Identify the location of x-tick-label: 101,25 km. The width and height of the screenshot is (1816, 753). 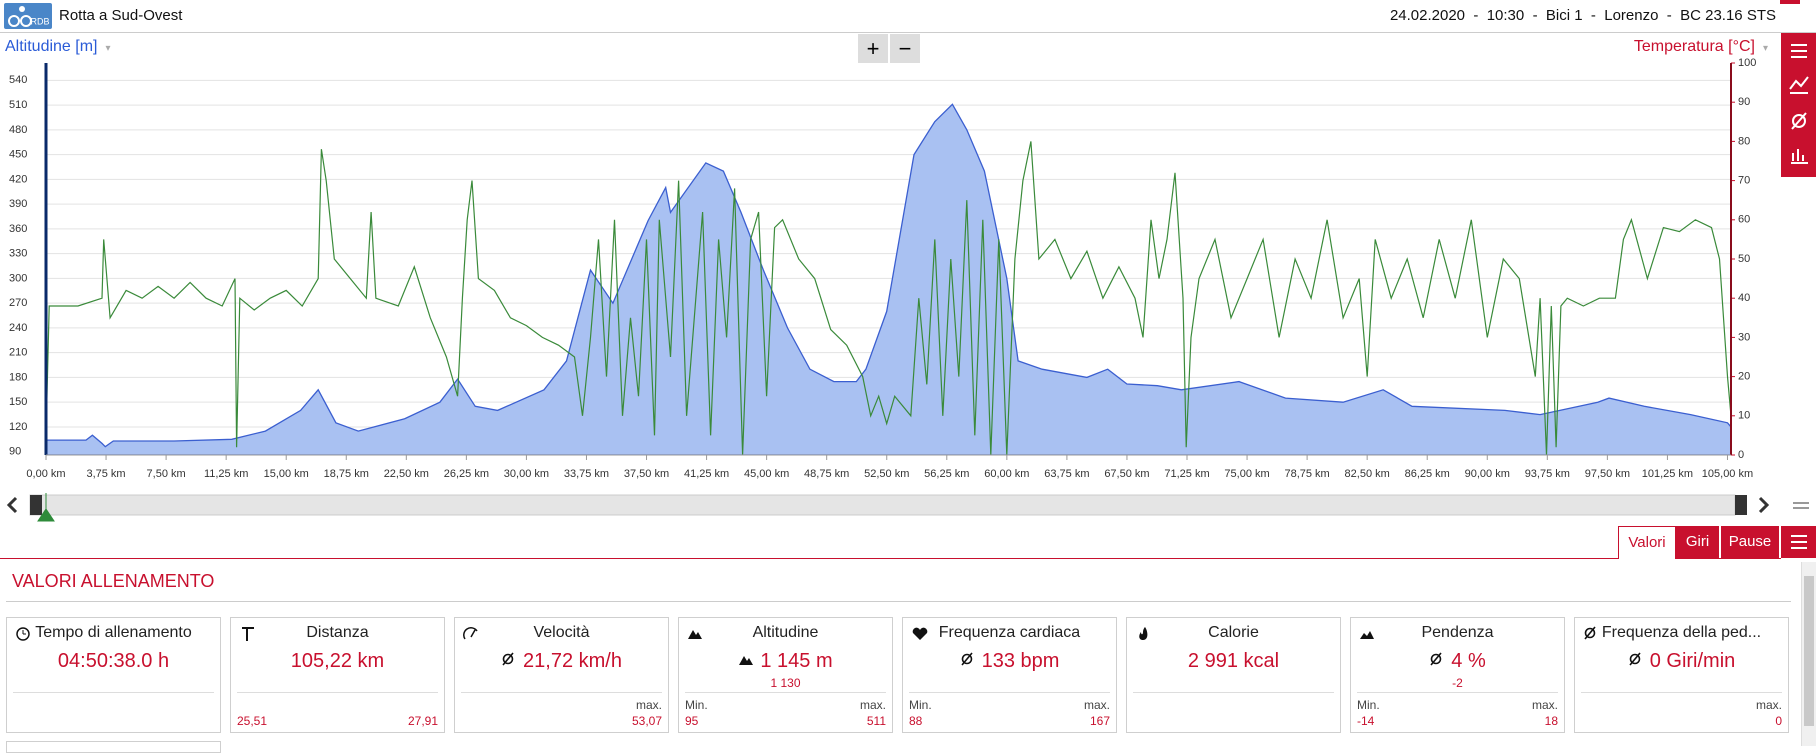
(1667, 474).